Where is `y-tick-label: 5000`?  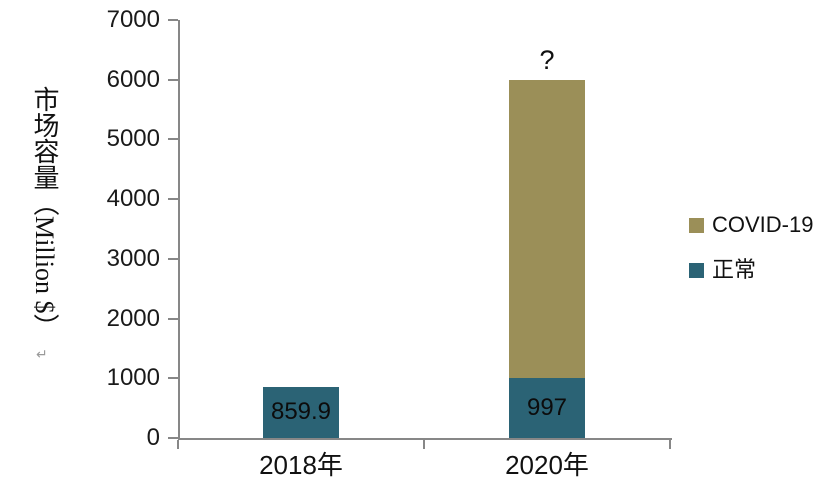
y-tick-label: 5000 is located at coordinates (133, 139).